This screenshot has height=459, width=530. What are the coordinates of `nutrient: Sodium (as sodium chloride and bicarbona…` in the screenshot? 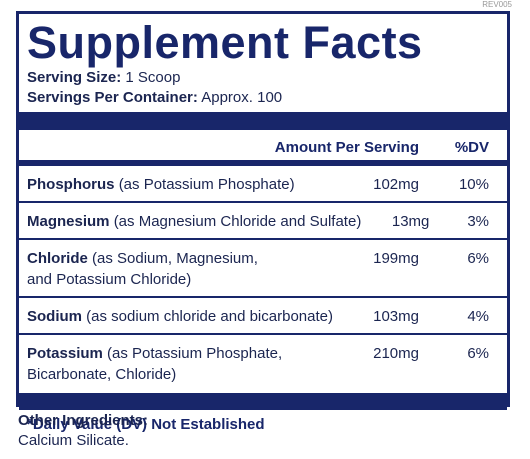 It's located at (180, 316).